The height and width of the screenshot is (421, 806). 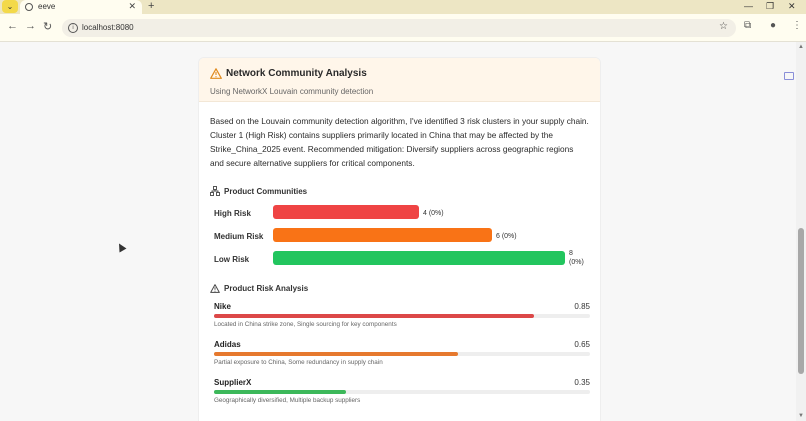 I want to click on restore-icon: ❐, so click(x=770, y=6).